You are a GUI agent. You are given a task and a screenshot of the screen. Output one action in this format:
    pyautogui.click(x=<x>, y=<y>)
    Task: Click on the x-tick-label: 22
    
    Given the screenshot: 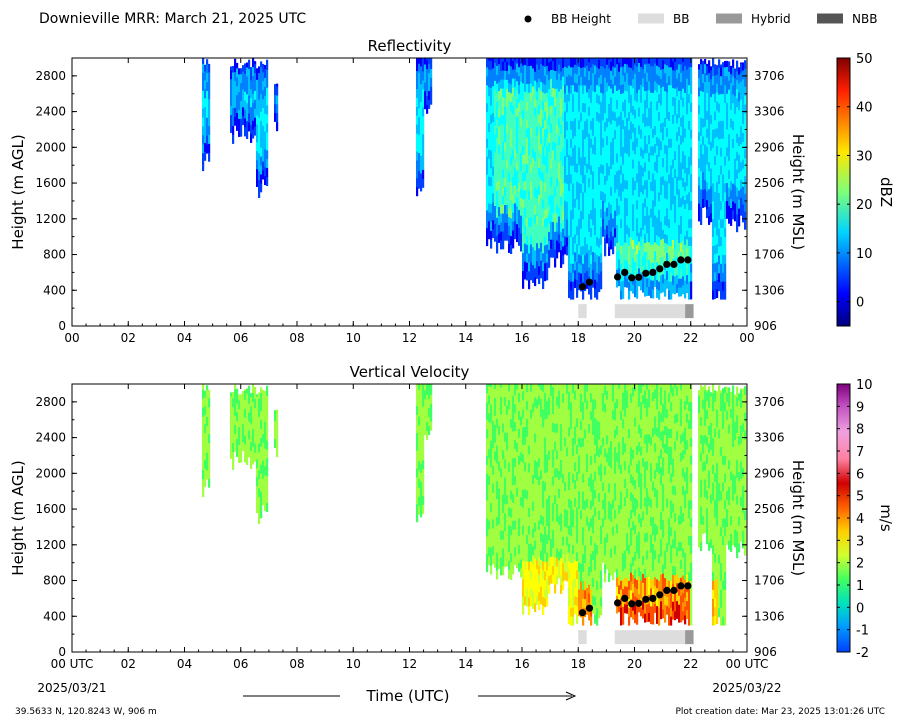 What is the action you would take?
    pyautogui.click(x=690, y=338)
    